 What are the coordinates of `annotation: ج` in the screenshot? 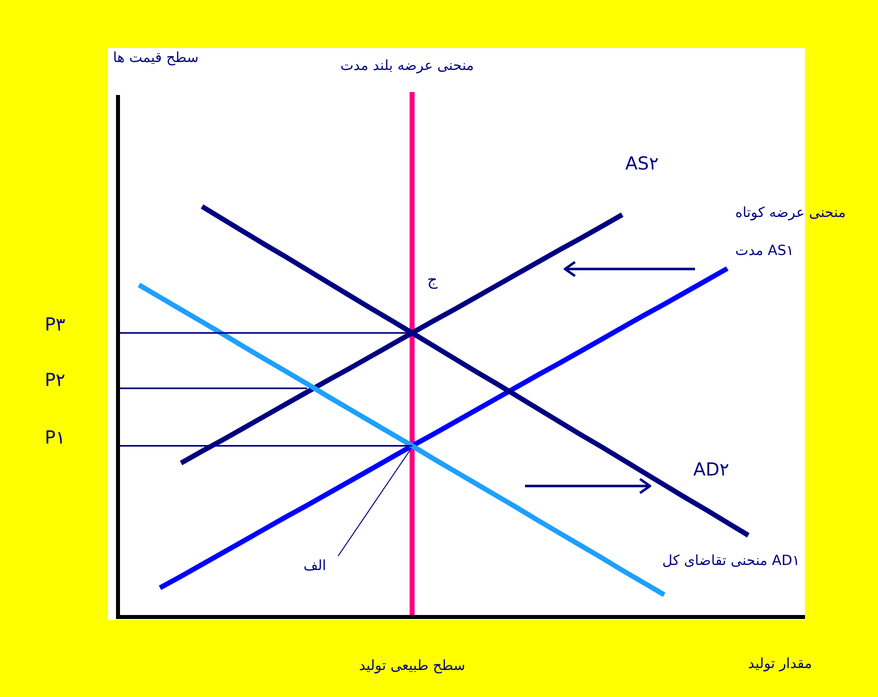 It's located at (432, 279).